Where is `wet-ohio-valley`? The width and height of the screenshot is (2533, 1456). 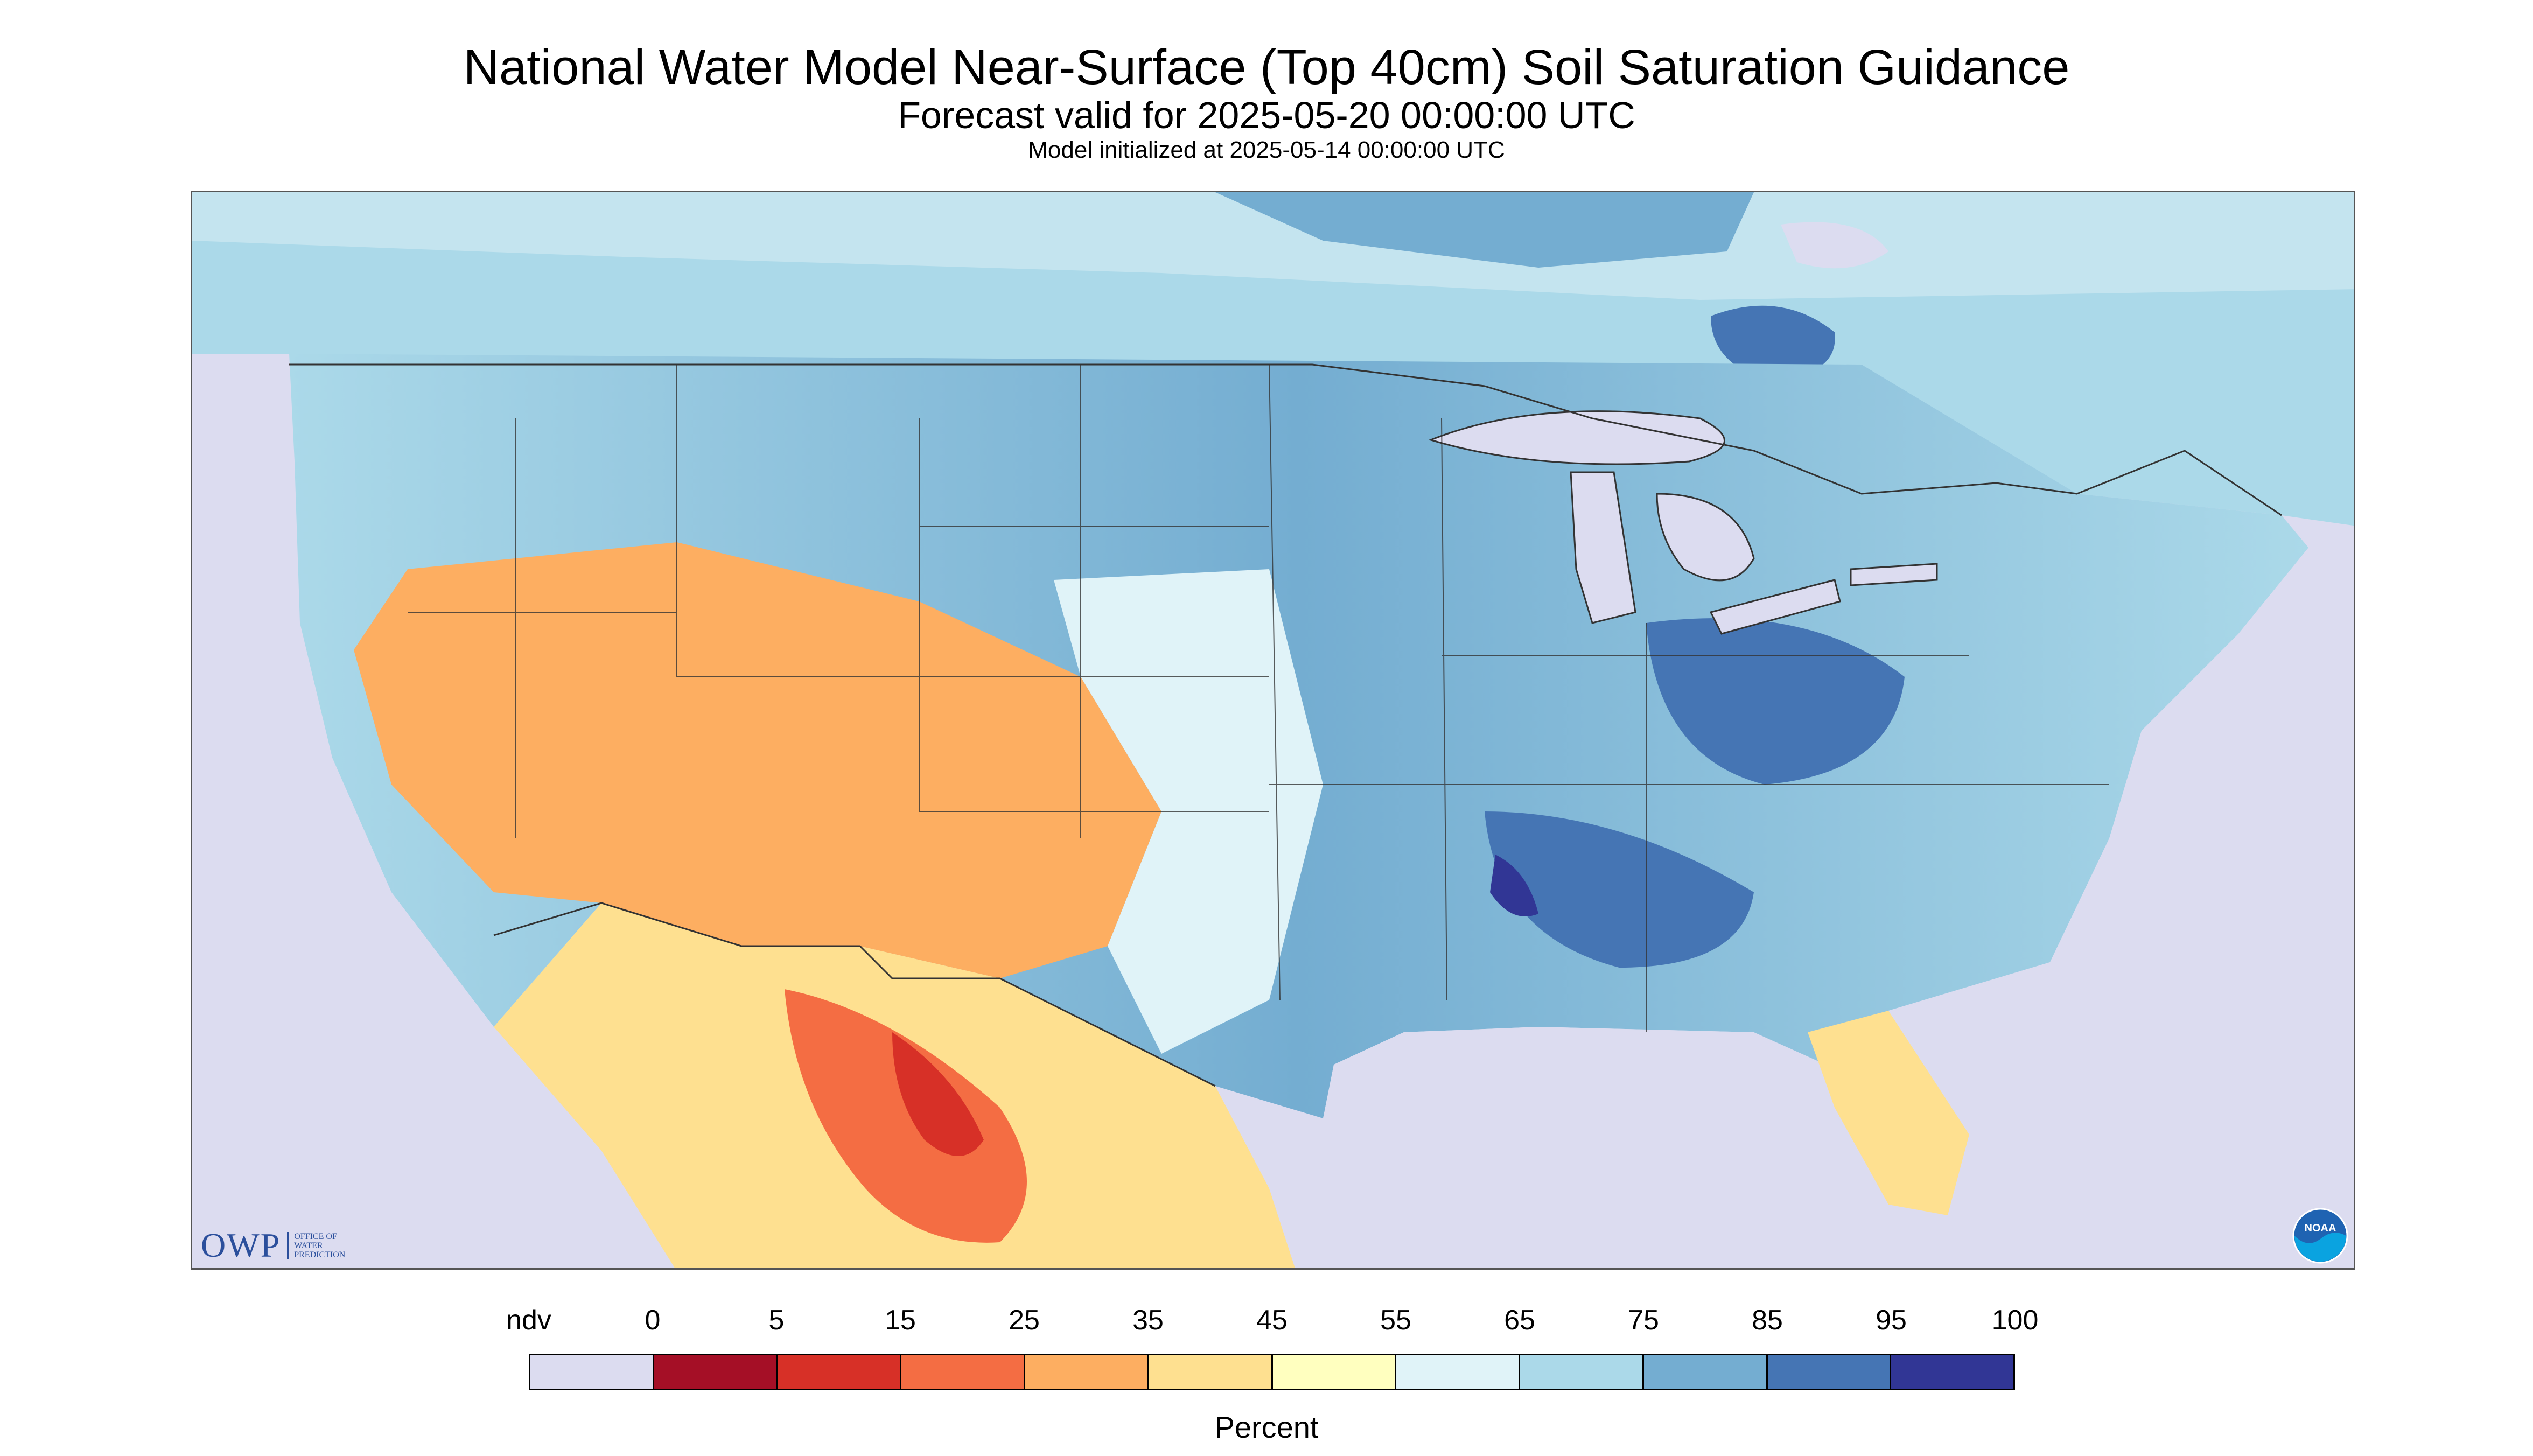
wet-ohio-valley is located at coordinates (1776, 701).